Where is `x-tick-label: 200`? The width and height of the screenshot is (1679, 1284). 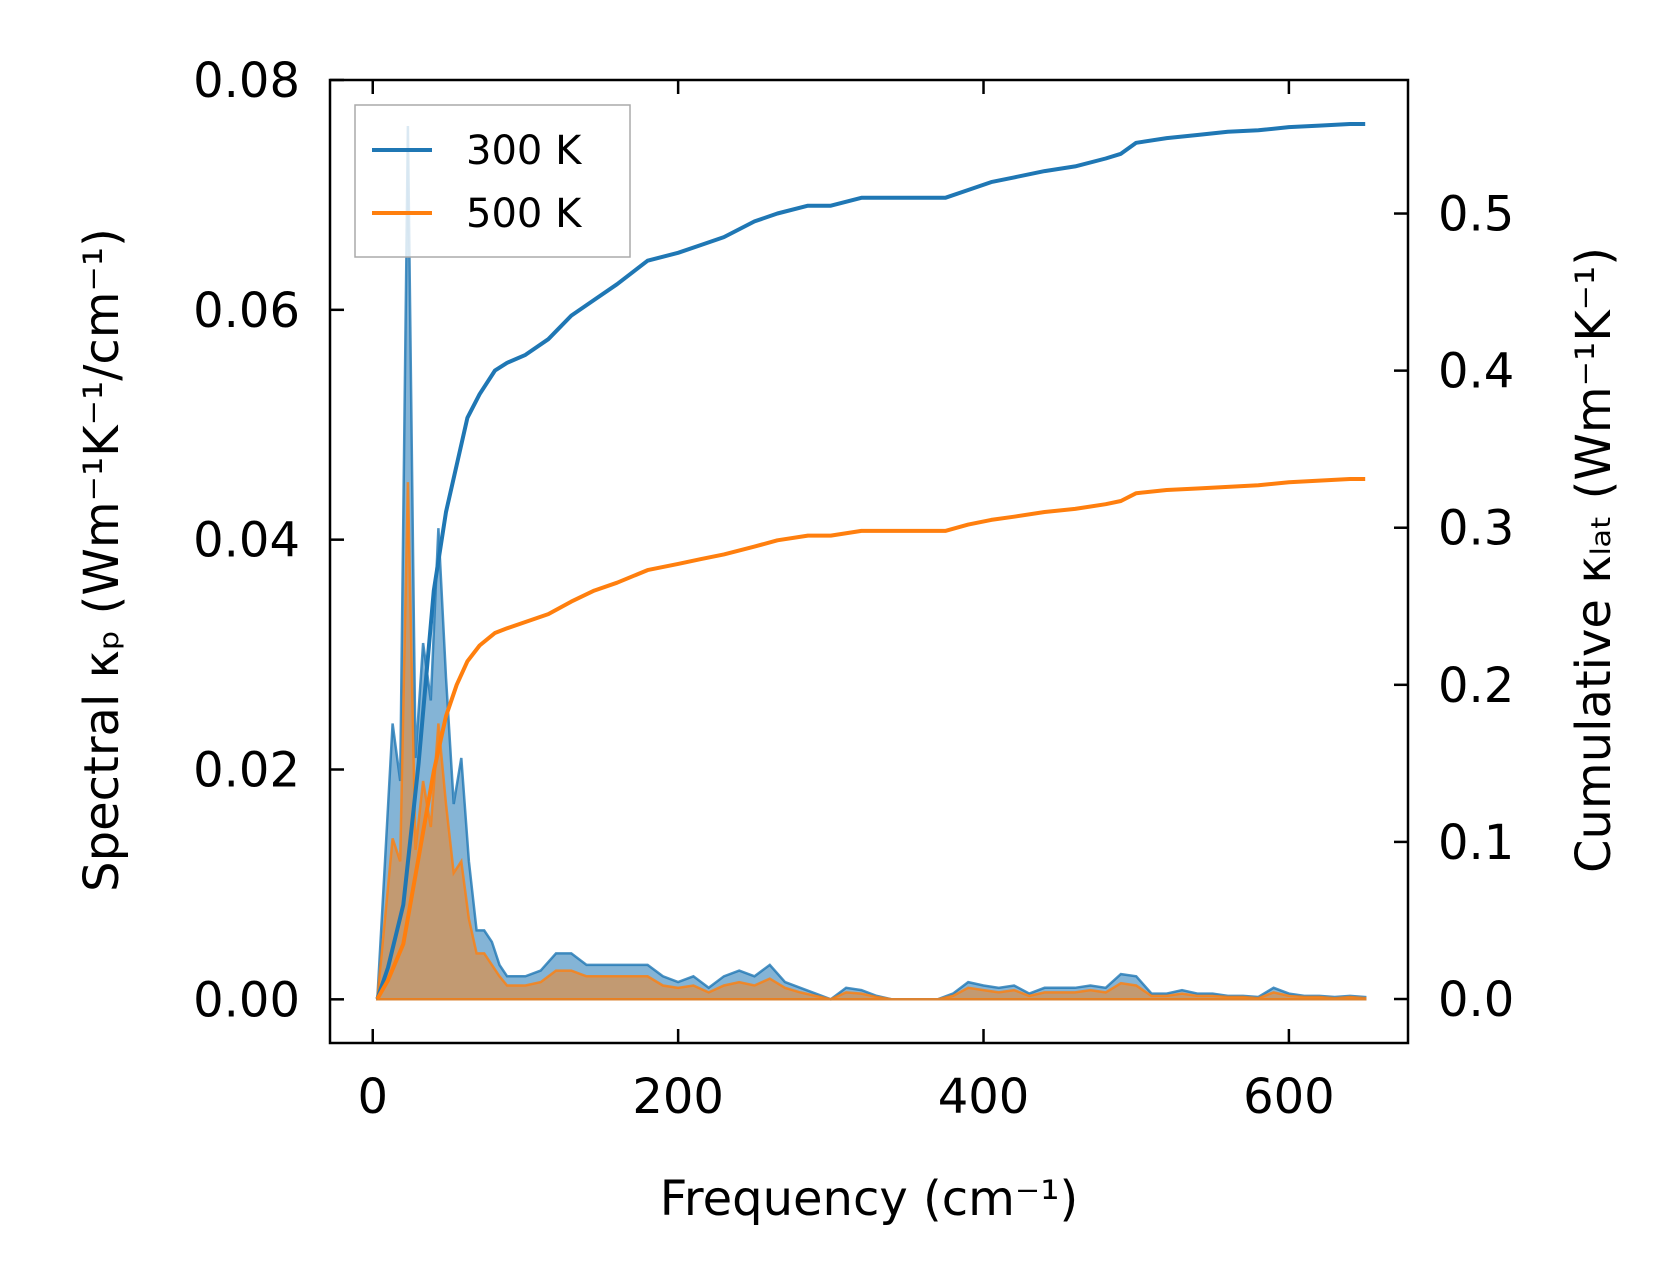
x-tick-label: 200 is located at coordinates (678, 1097).